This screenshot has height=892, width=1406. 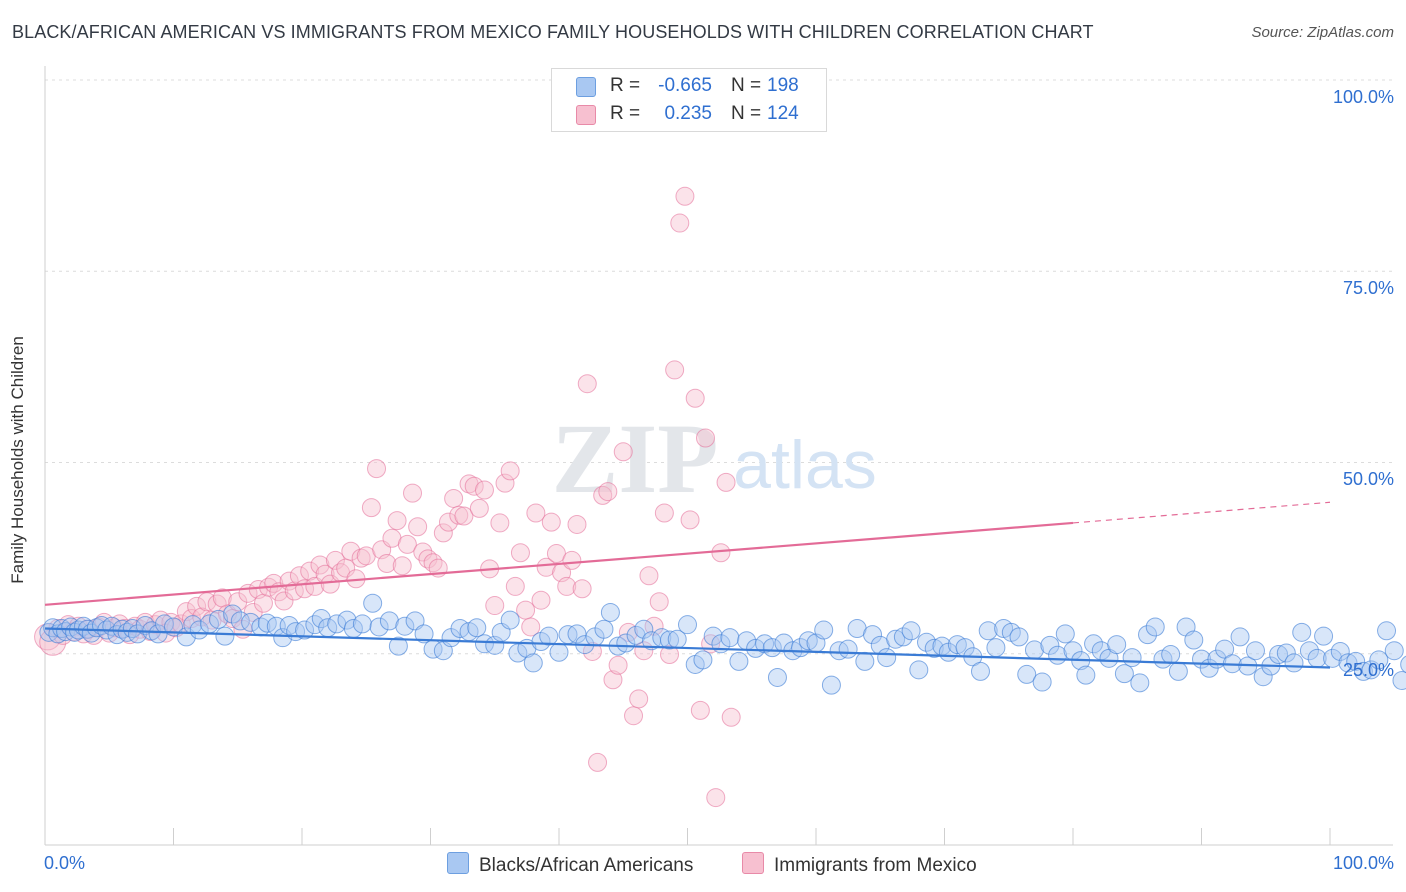 I want to click on bottom-legend-blacks: Blacks/African Americans, so click(x=570, y=864).